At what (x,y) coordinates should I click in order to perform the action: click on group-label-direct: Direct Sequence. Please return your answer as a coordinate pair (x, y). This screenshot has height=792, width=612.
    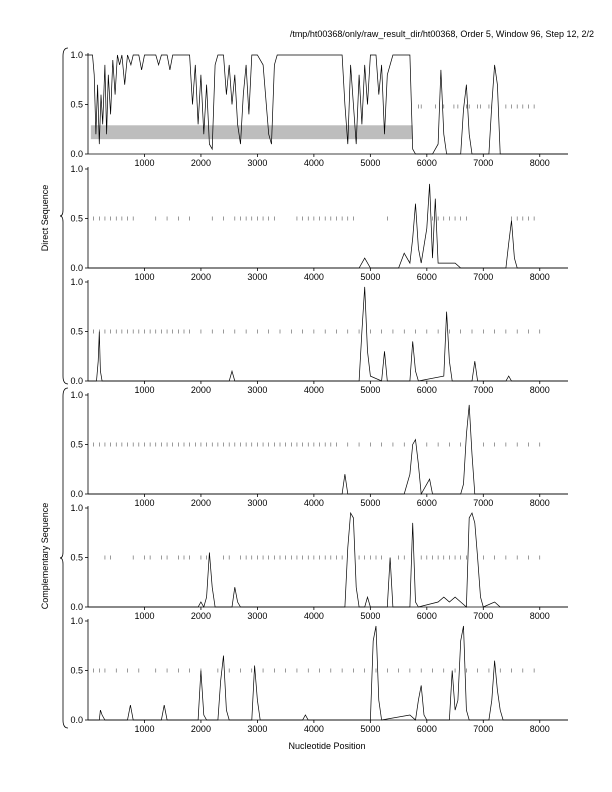
    Looking at the image, I should click on (45, 218).